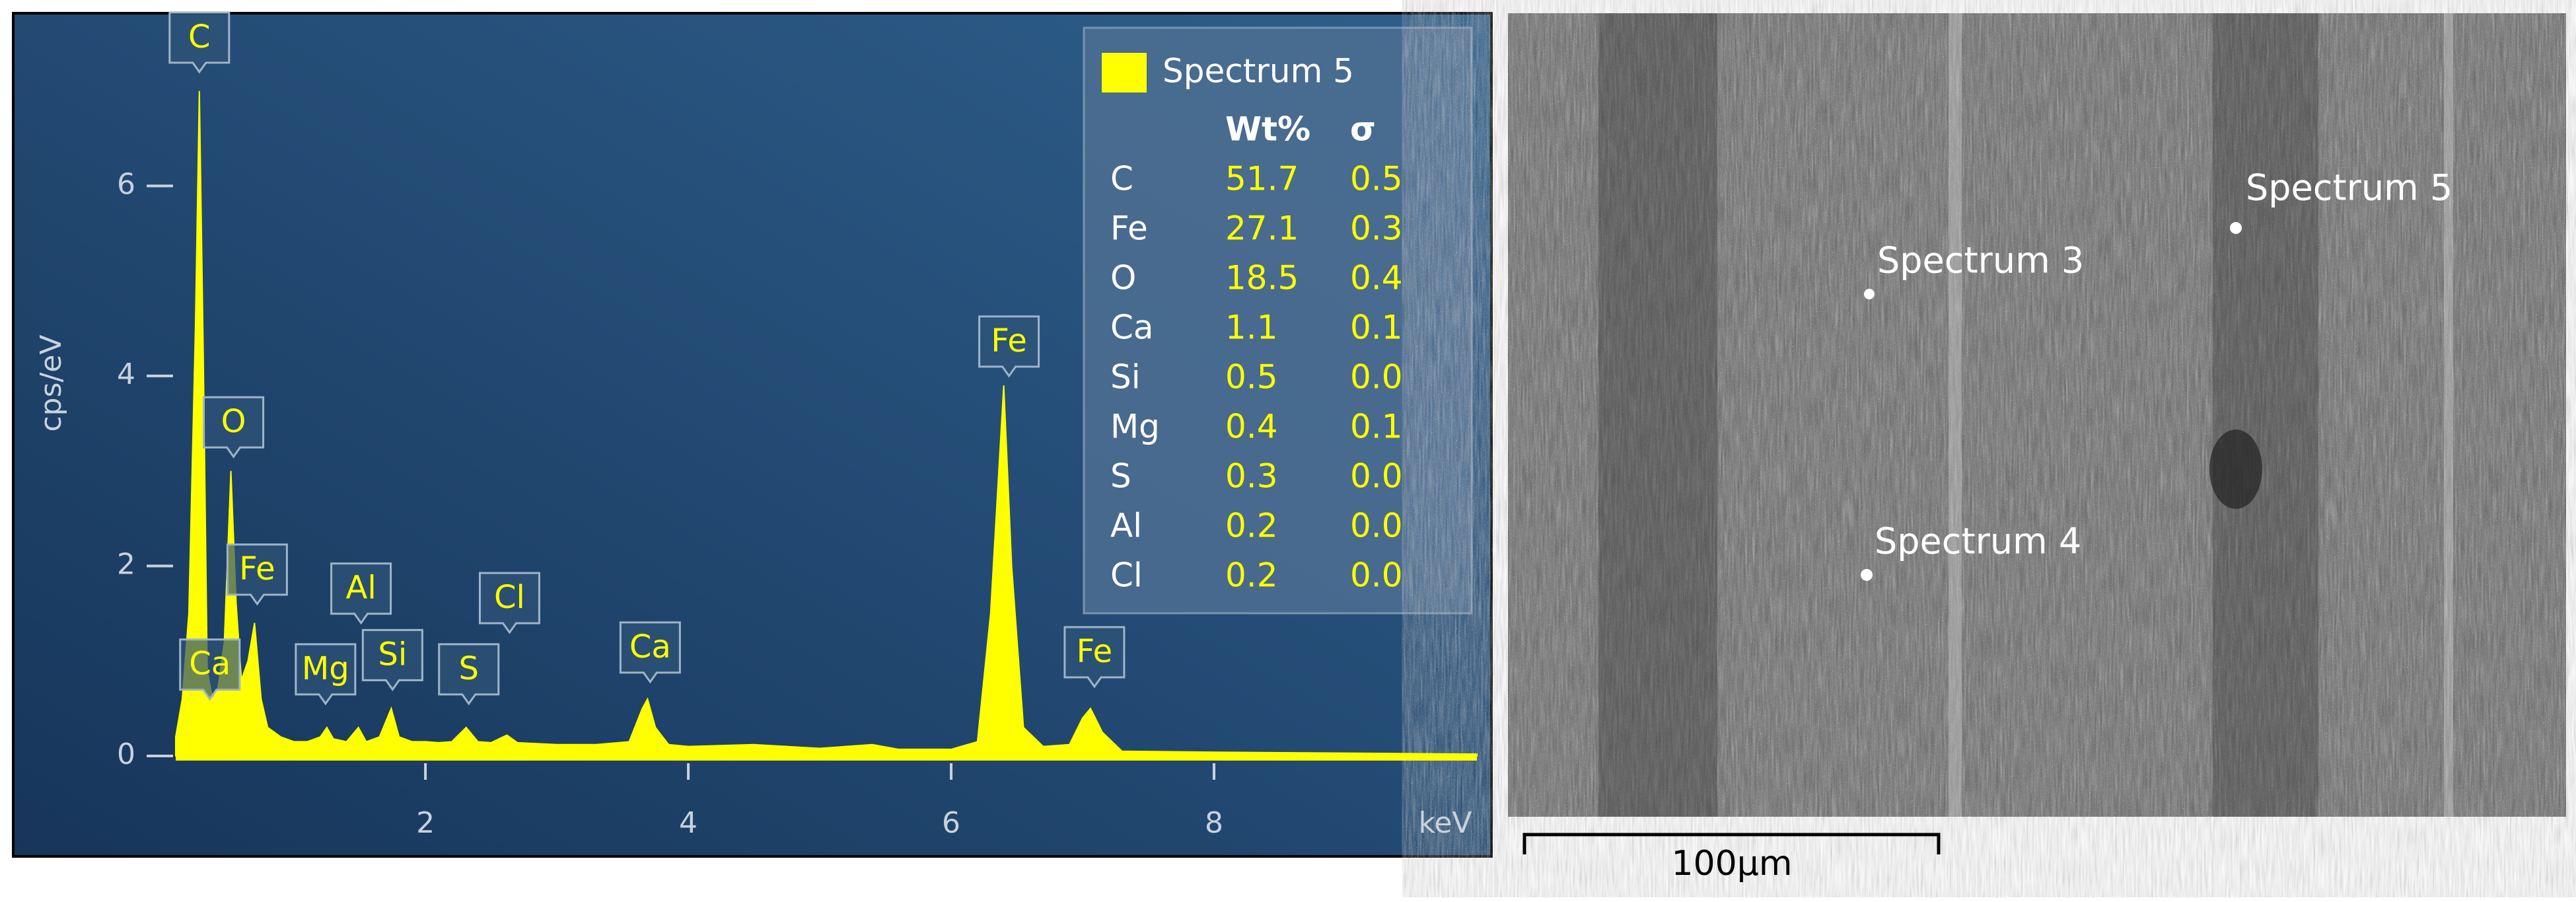 The width and height of the screenshot is (2576, 902). I want to click on y-tick-label: 0, so click(126, 754).